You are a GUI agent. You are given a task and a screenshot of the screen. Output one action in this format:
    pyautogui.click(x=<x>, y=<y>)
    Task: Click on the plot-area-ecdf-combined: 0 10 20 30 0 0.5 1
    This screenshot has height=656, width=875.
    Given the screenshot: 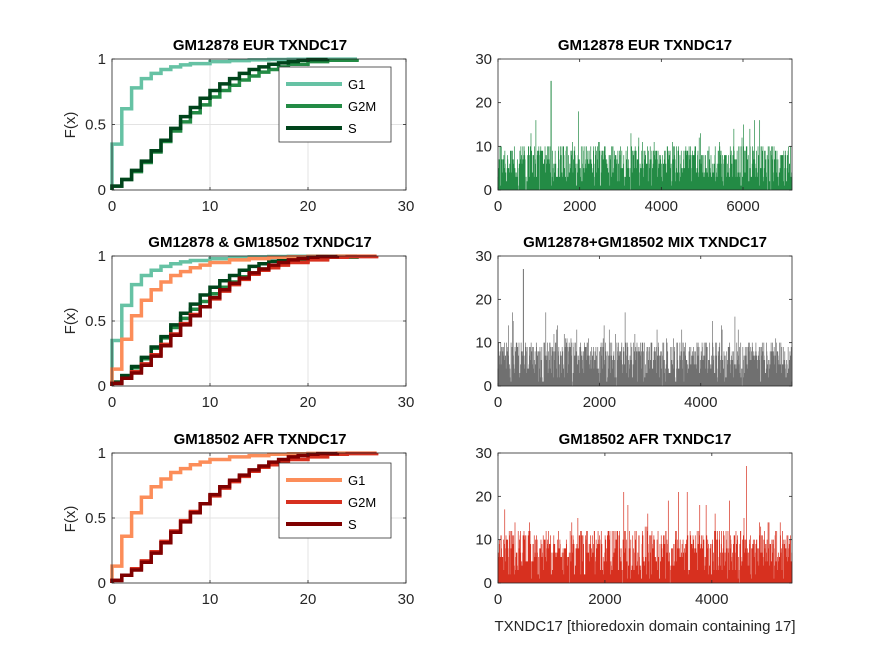 What is the action you would take?
    pyautogui.click(x=249, y=329)
    